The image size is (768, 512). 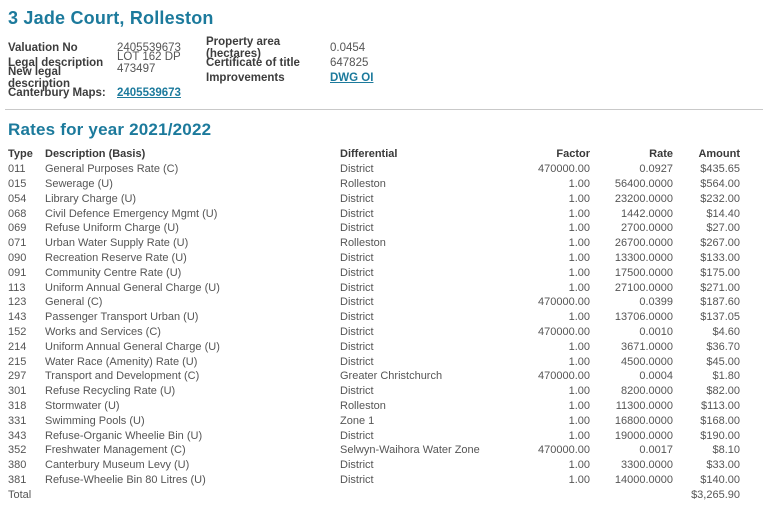 I want to click on column-header-description: Description (Basis), so click(x=95, y=154).